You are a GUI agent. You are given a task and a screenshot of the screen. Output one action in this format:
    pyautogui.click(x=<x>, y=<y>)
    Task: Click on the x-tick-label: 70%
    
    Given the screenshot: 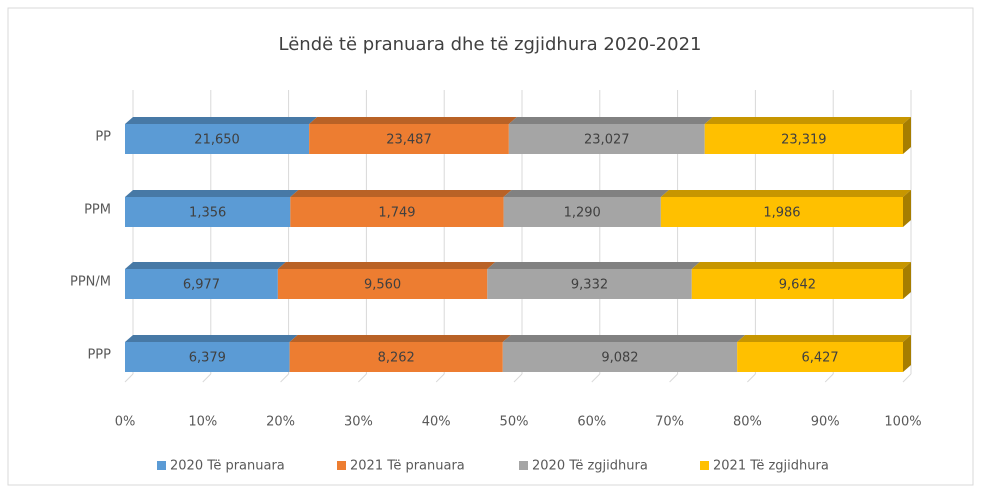 What is the action you would take?
    pyautogui.click(x=669, y=422)
    